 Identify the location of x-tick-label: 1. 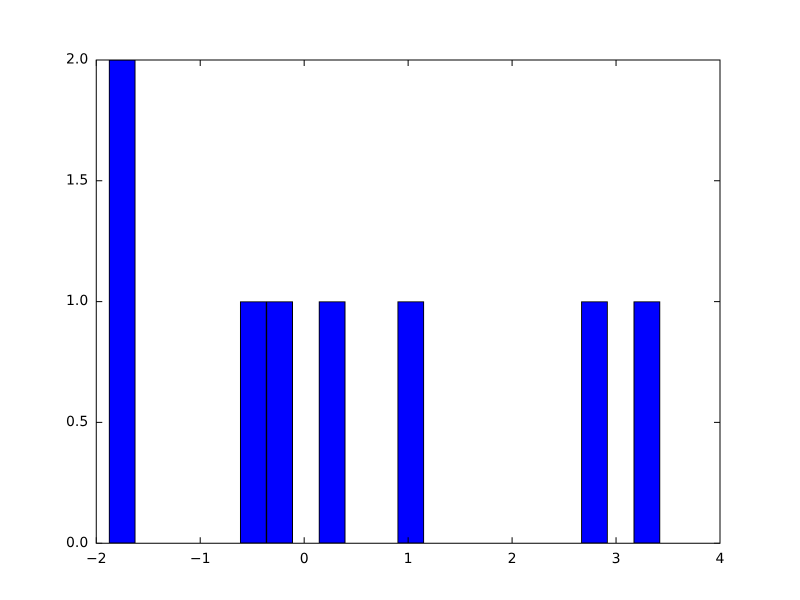
(408, 559).